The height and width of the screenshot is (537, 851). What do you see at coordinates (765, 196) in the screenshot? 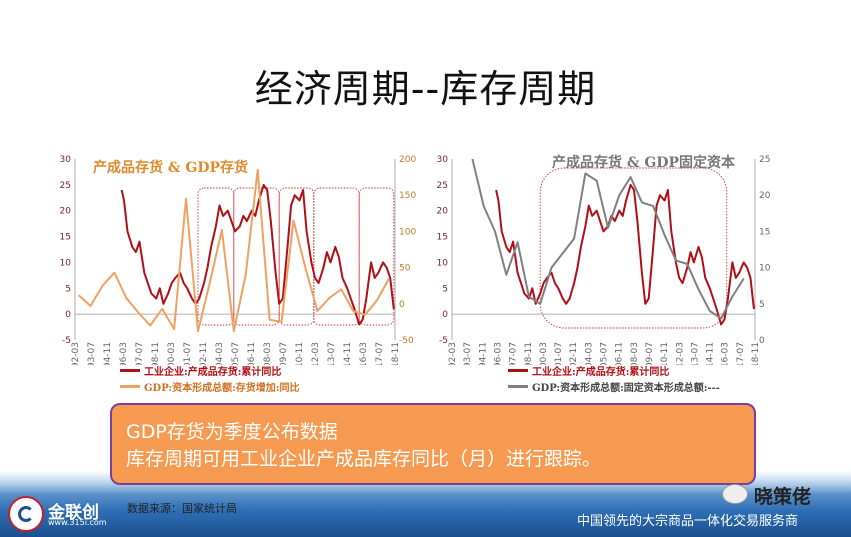
I see `y-right-tick-label: 20` at bounding box center [765, 196].